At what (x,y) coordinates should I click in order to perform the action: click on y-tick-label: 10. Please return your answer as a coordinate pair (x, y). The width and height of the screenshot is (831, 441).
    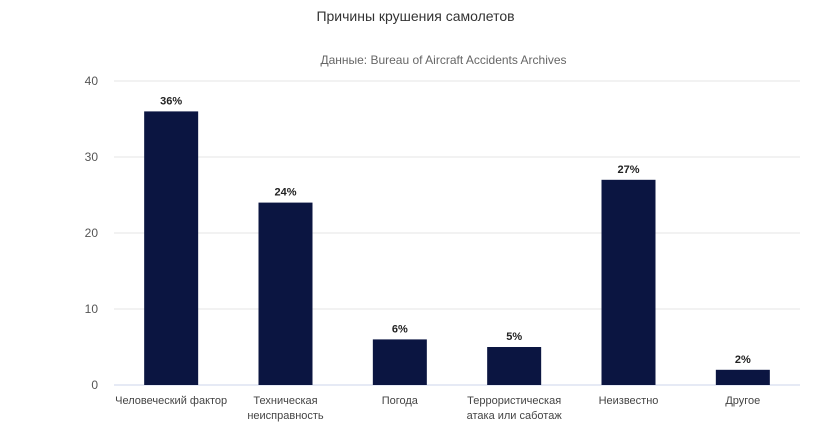
    Looking at the image, I should click on (92, 309).